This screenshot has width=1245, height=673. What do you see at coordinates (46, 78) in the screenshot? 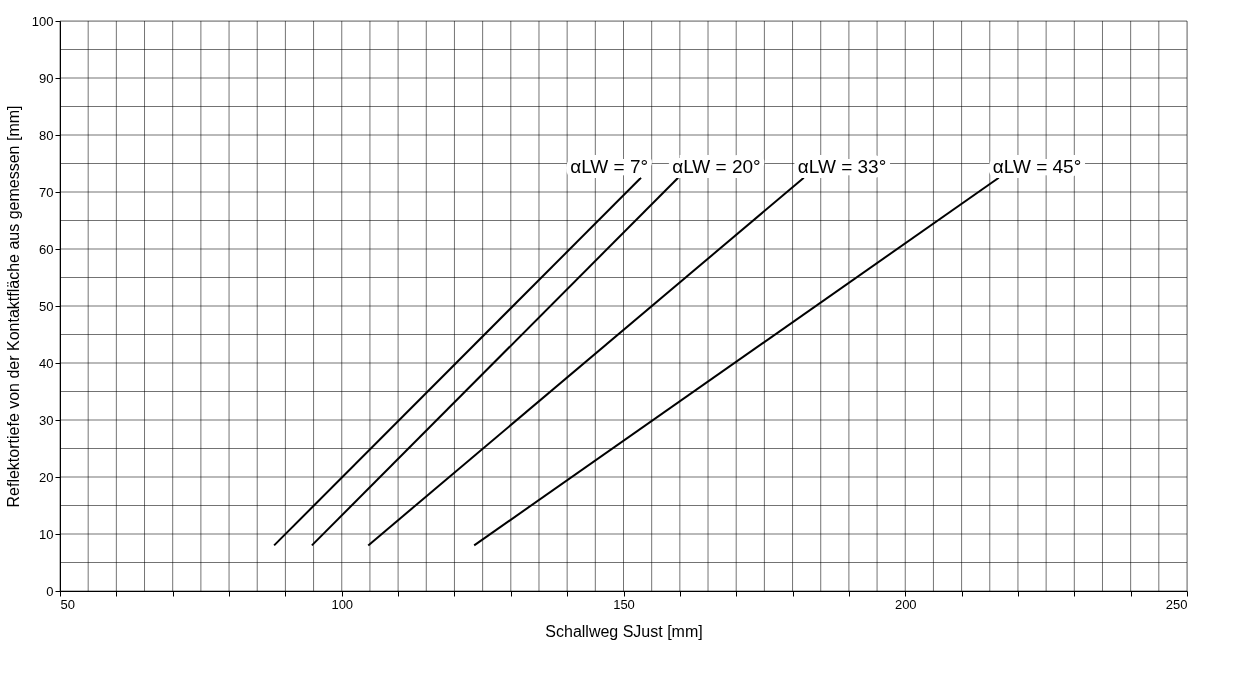
I see `y-tick-label: 90` at bounding box center [46, 78].